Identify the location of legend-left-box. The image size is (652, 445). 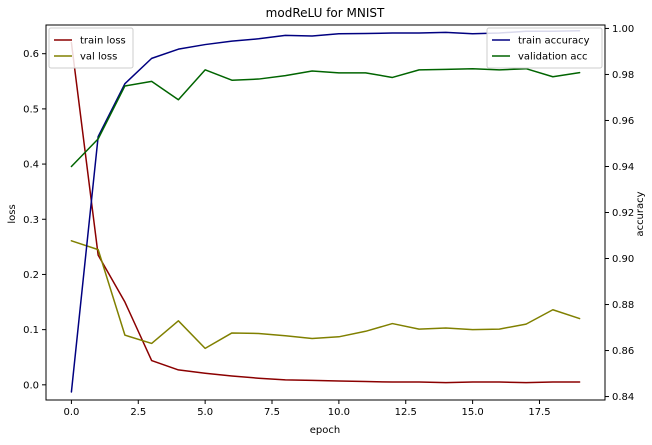
(91, 48).